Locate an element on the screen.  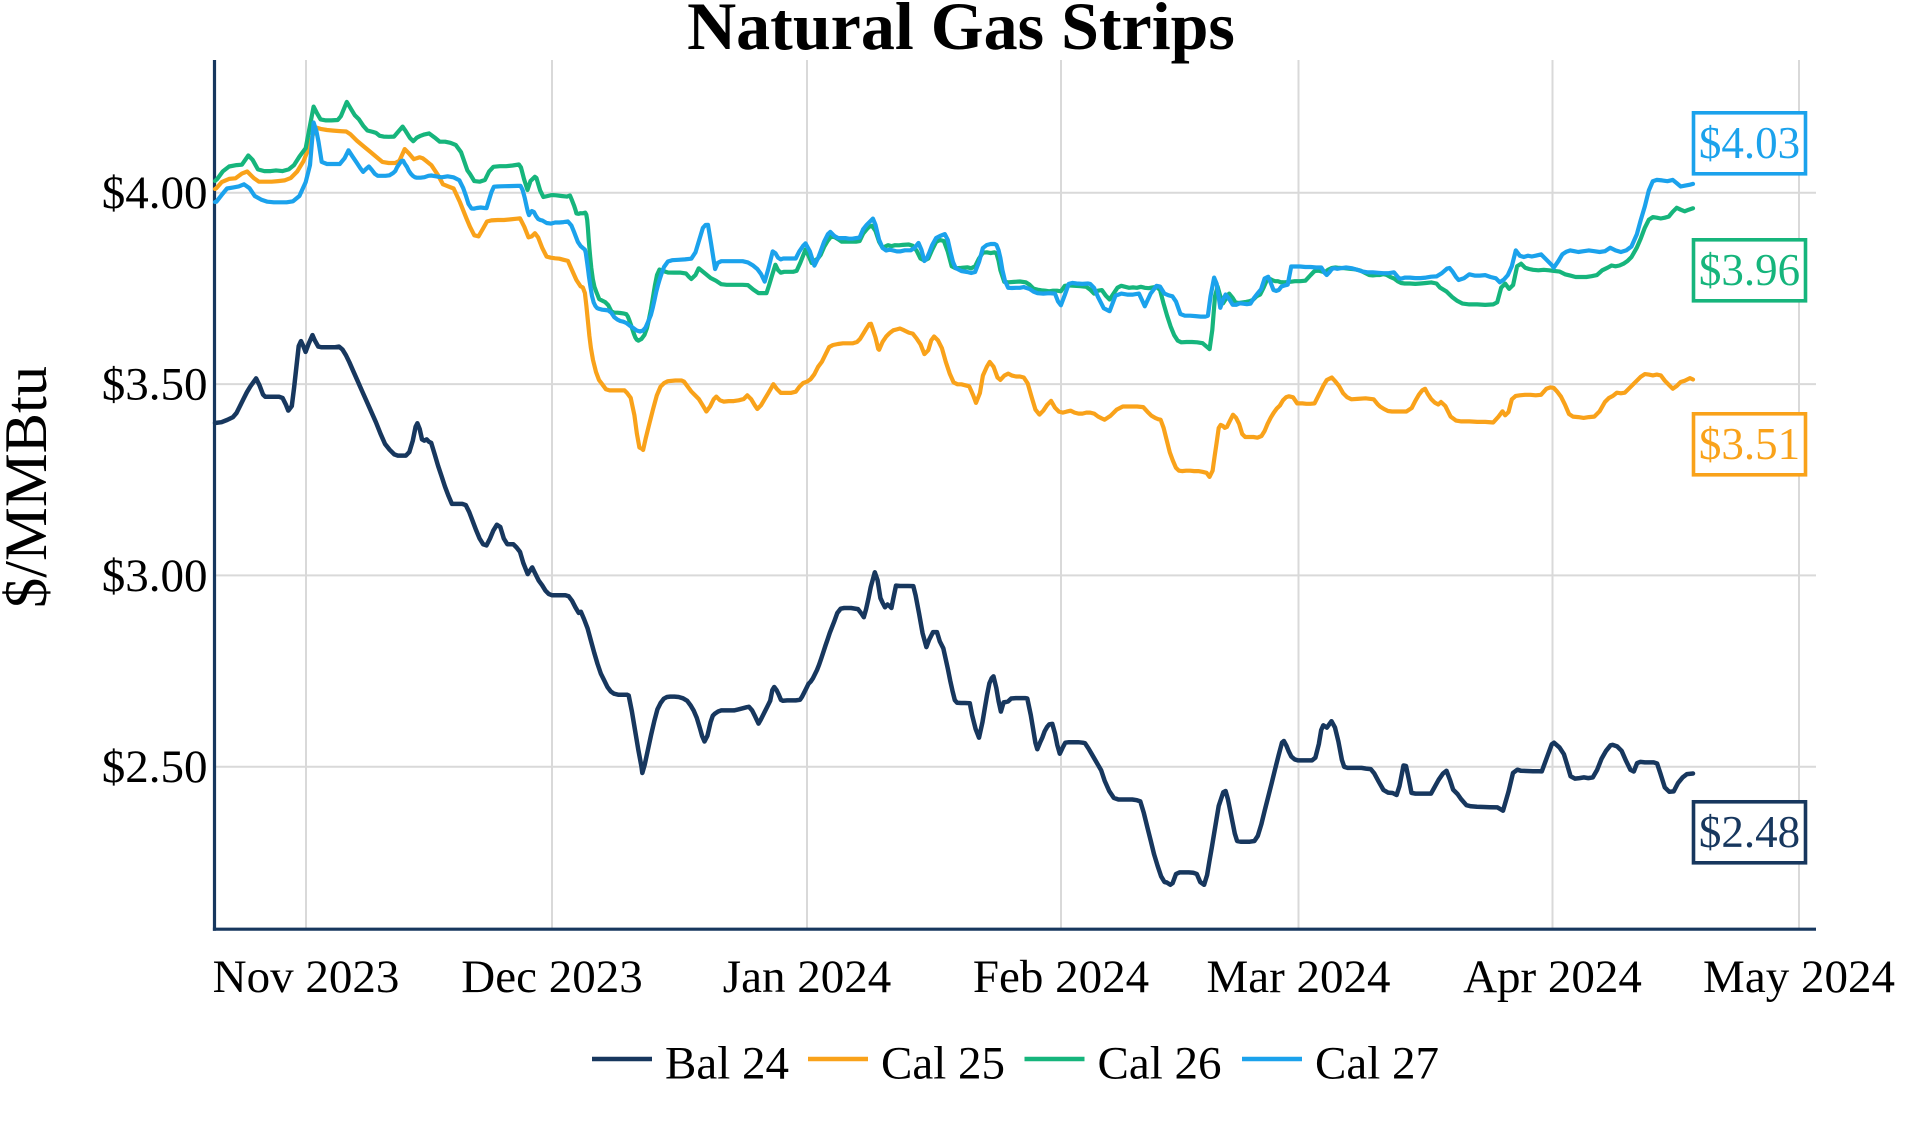
svg-text: Feb 2024 is located at coordinates (1061, 977).